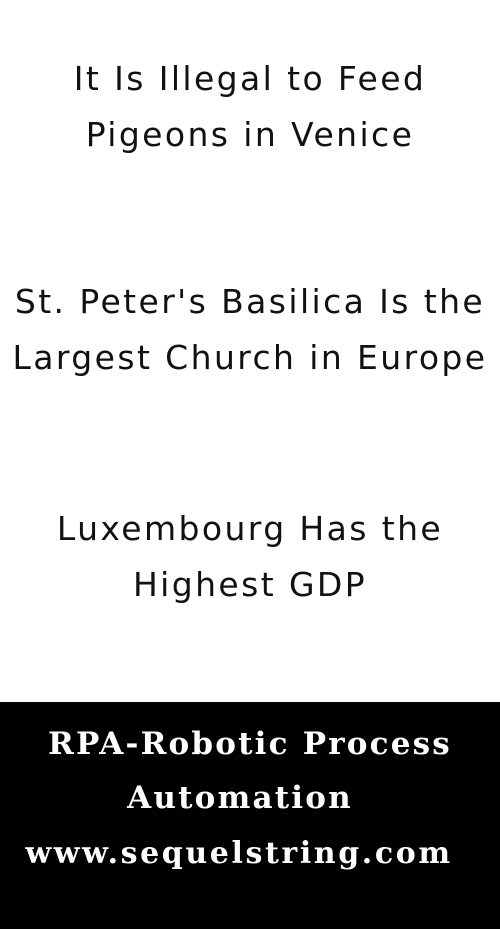 Image resolution: width=500 pixels, height=929 pixels. I want to click on footer-title-line-1: RPA-Robotic Process, so click(250, 744).